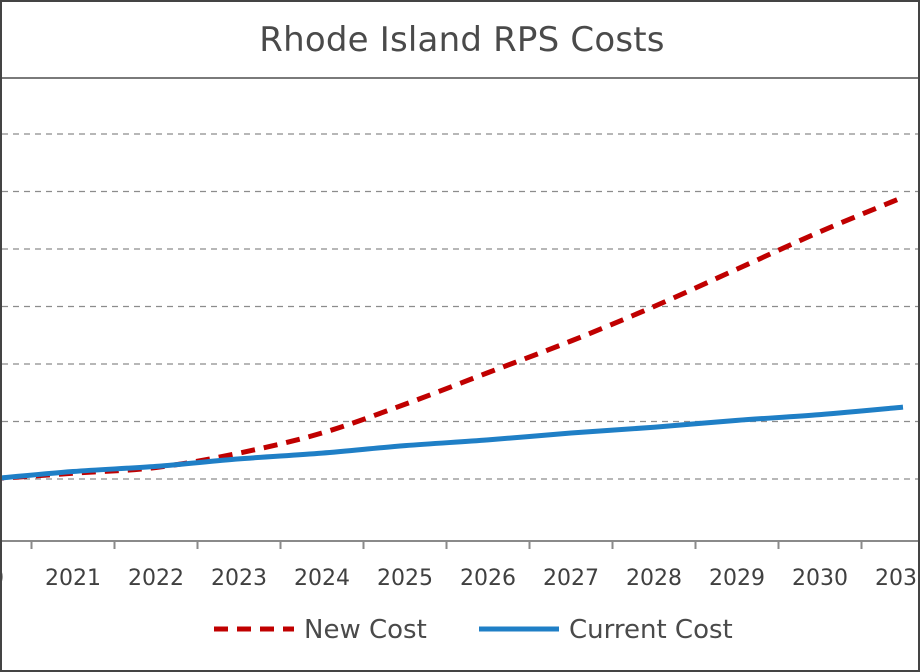 The image size is (920, 672). What do you see at coordinates (156, 578) in the screenshot?
I see `x-tick-label: 2022` at bounding box center [156, 578].